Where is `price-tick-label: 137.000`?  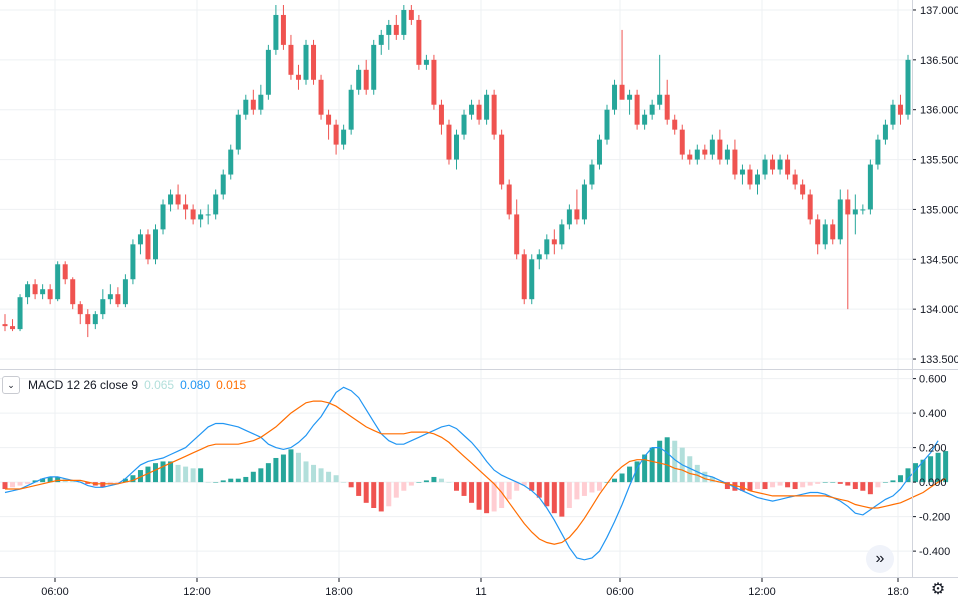
price-tick-label: 137.000 is located at coordinates (939, 11).